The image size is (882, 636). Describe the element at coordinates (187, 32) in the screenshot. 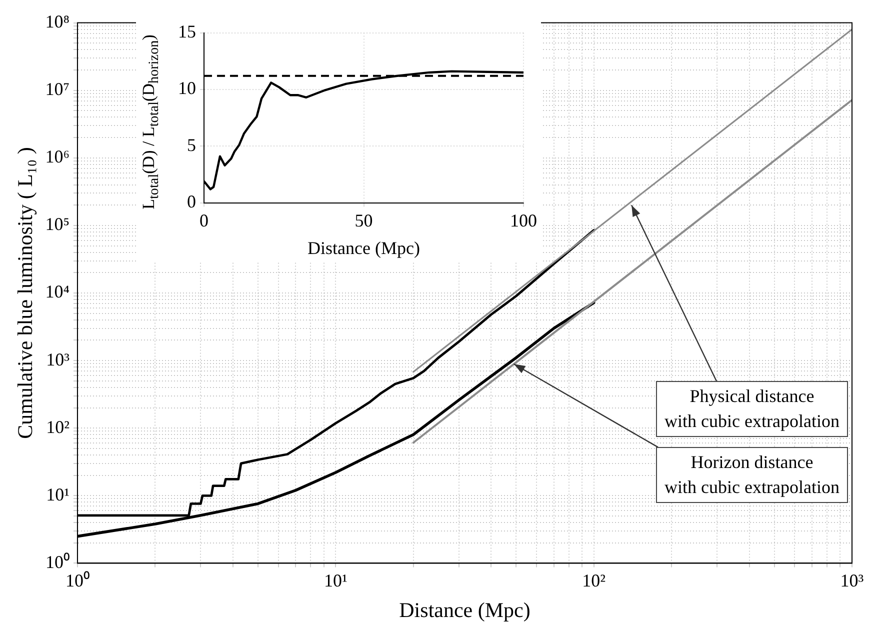

I see `y-tick-label: 15` at that location.